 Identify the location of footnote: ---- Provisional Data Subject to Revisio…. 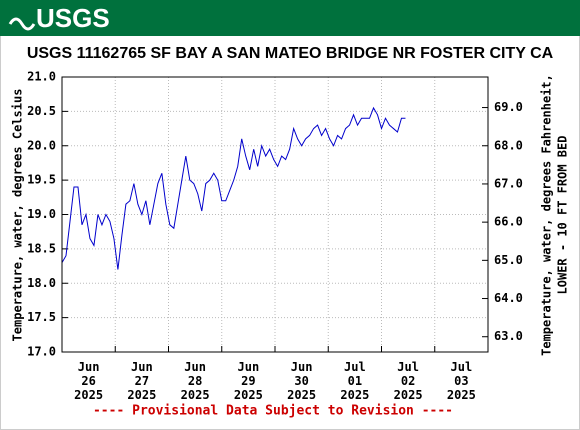
(273, 411).